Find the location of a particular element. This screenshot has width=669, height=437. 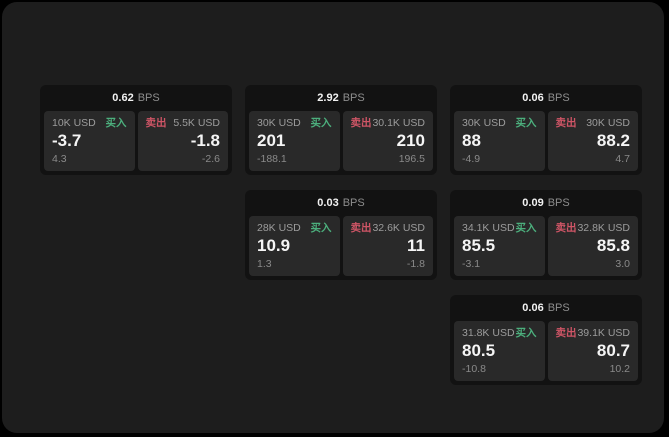

buy-delta: 4.3 is located at coordinates (59, 159).